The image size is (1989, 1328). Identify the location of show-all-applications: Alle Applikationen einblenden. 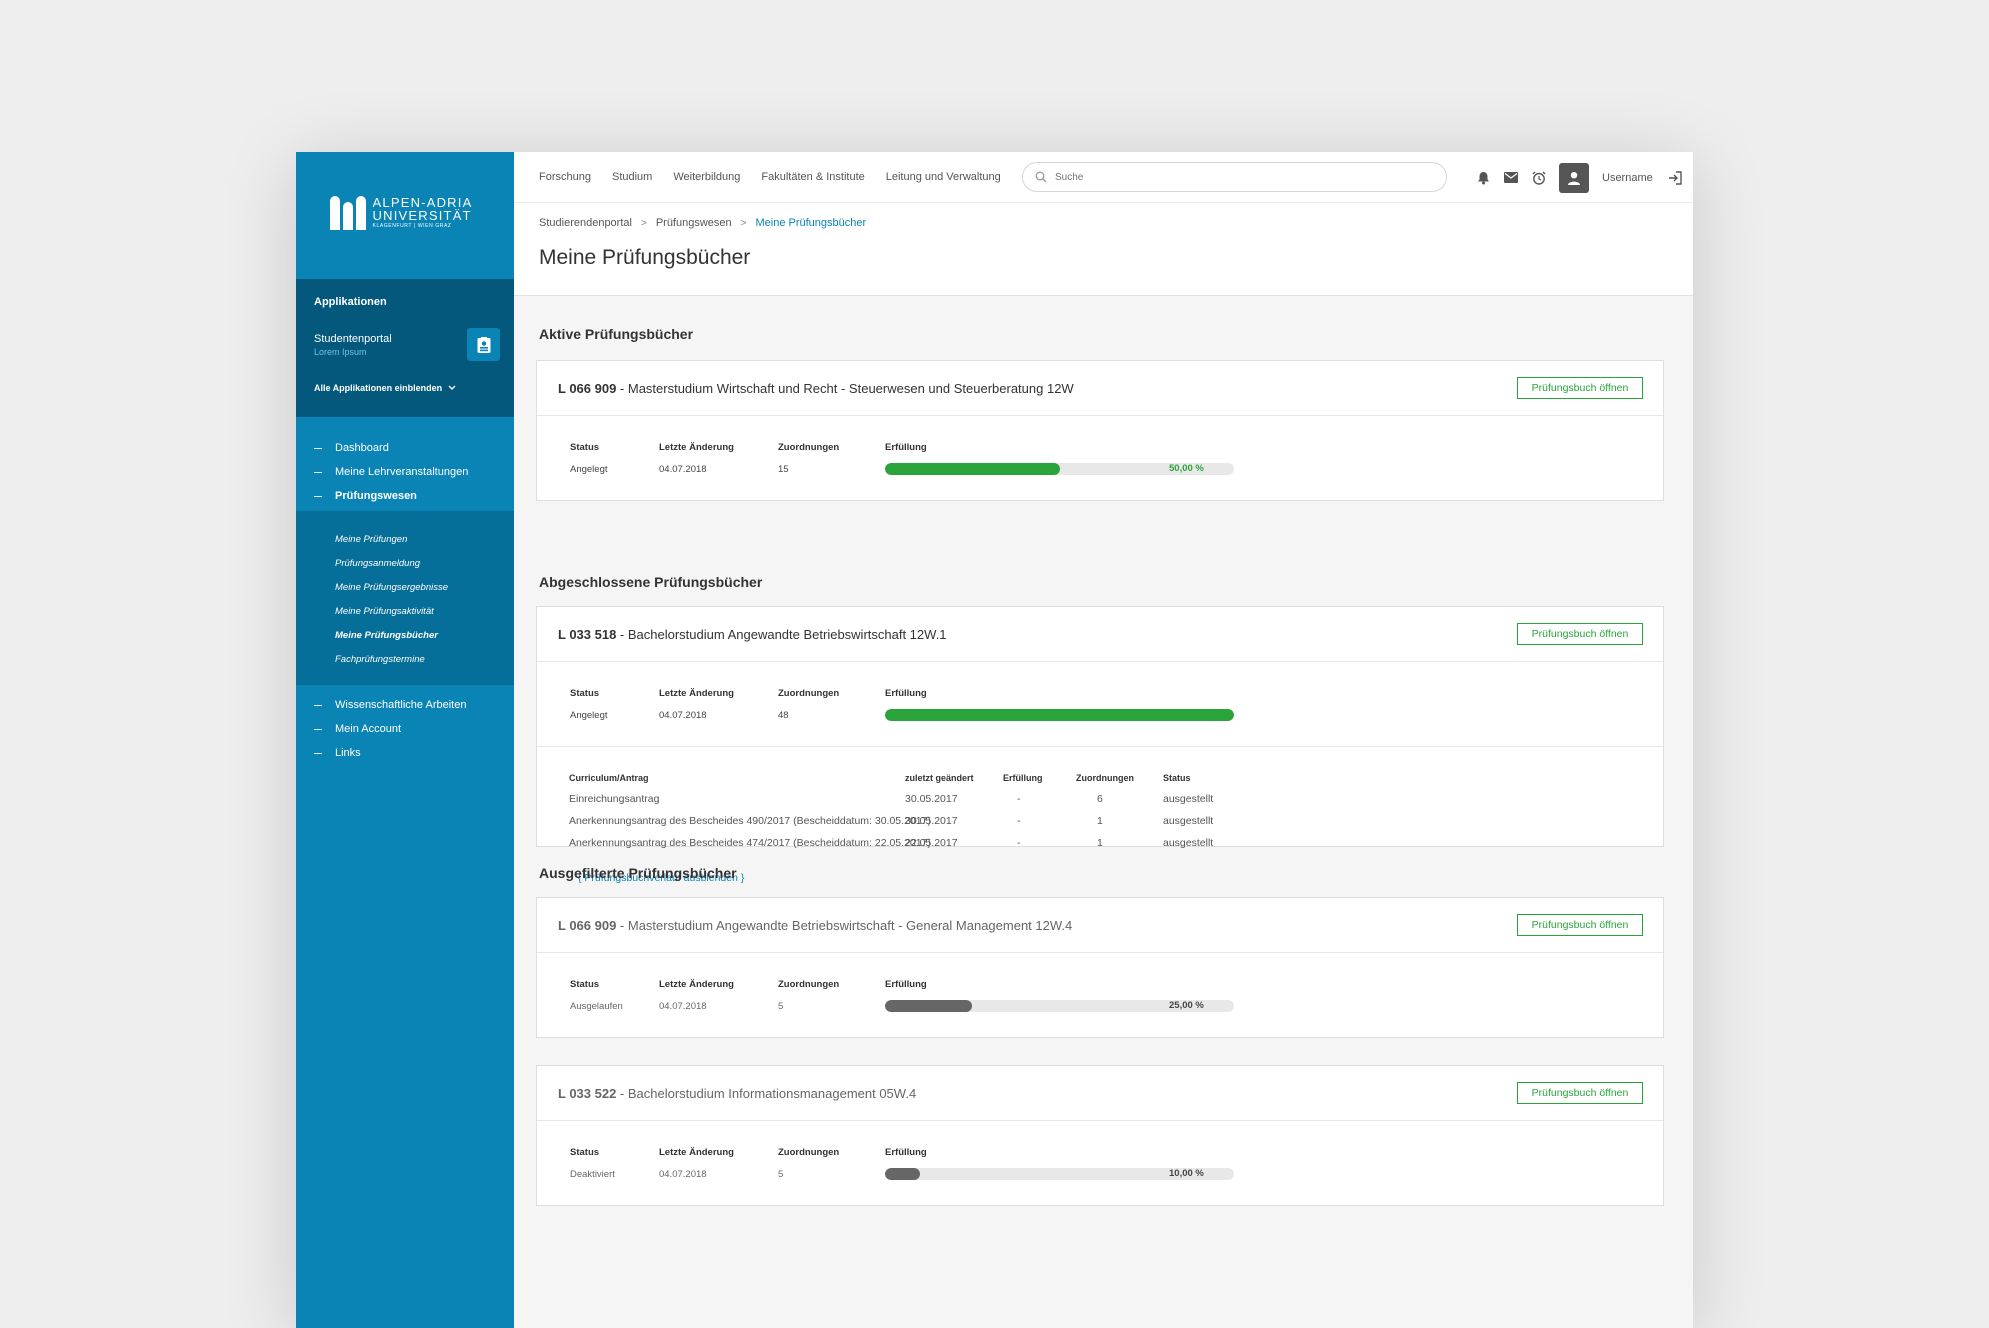
(407, 388).